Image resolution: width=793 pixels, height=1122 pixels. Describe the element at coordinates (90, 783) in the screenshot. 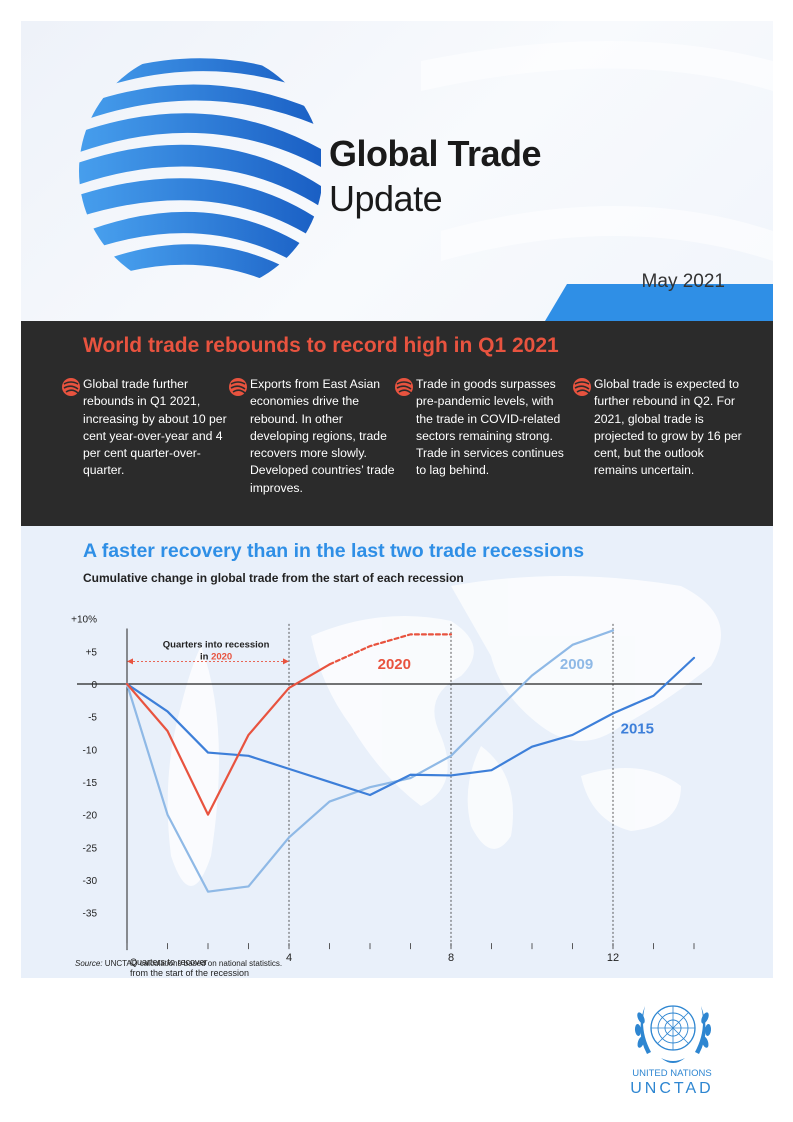

I see `y-tick-label: -15` at that location.